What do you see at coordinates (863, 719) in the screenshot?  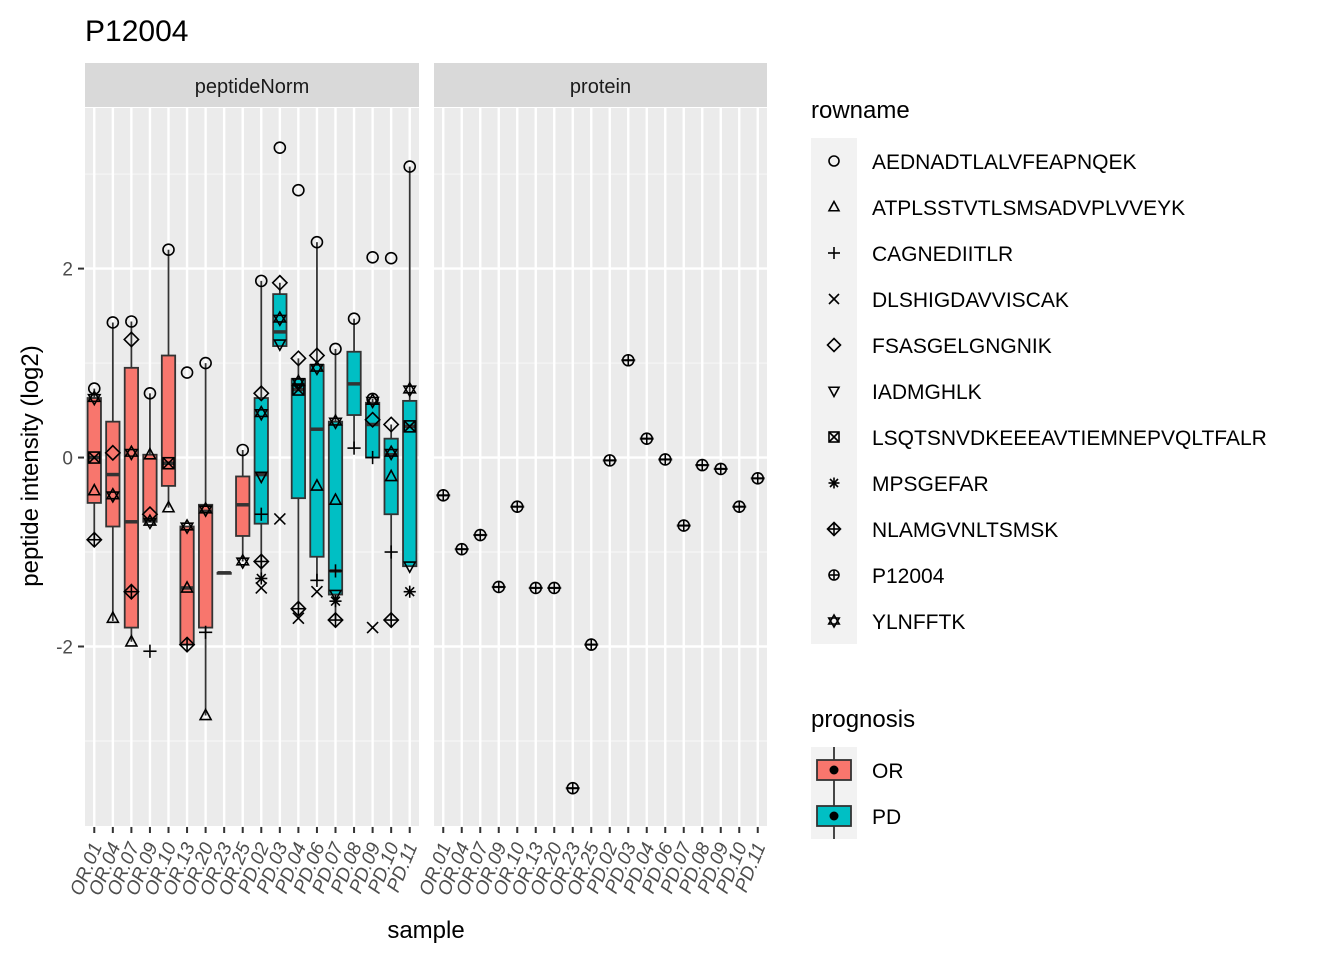 I see `legend-prognosis-title: prognosis` at bounding box center [863, 719].